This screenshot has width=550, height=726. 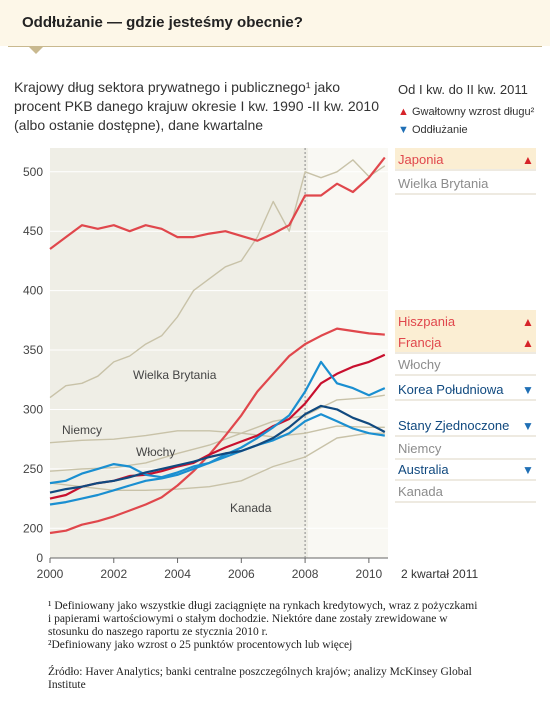 I want to click on series-label: Włochy, so click(x=419, y=364).